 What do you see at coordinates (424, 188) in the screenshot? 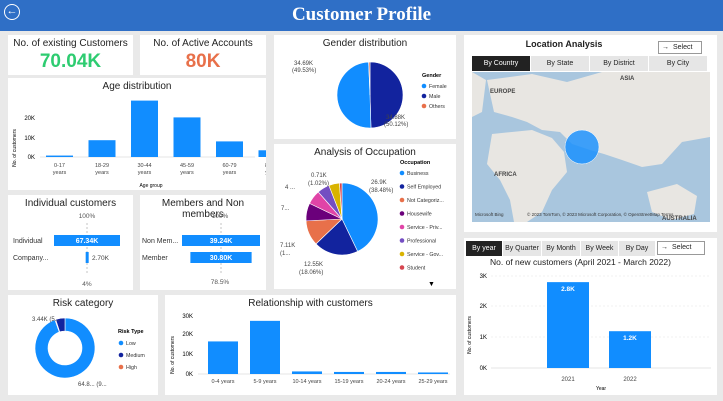
I see `occ-legend-label: Self Employed` at bounding box center [424, 188].